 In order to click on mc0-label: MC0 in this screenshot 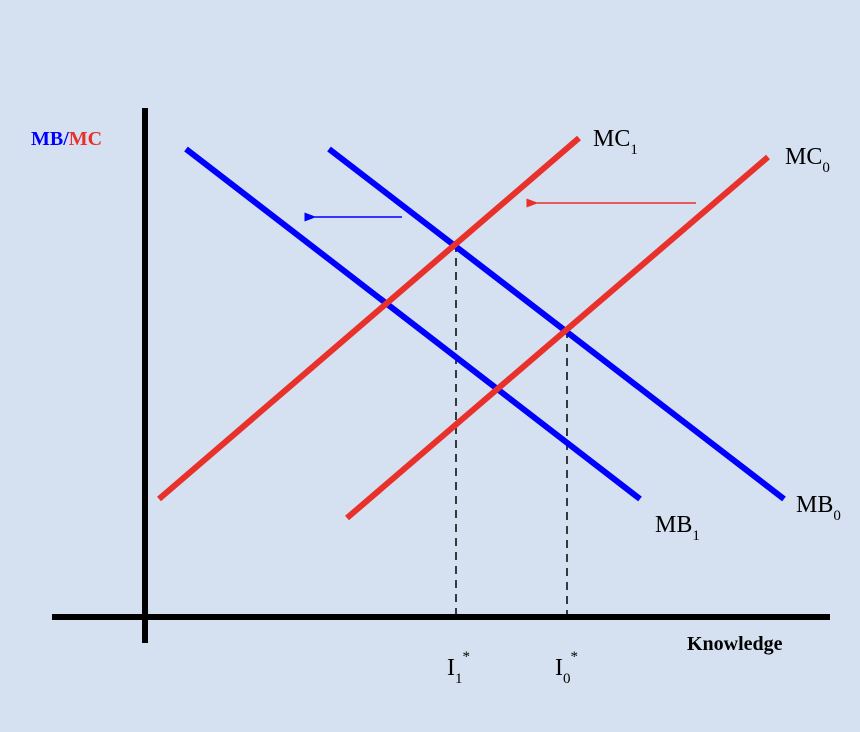, I will do `click(807, 160)`.